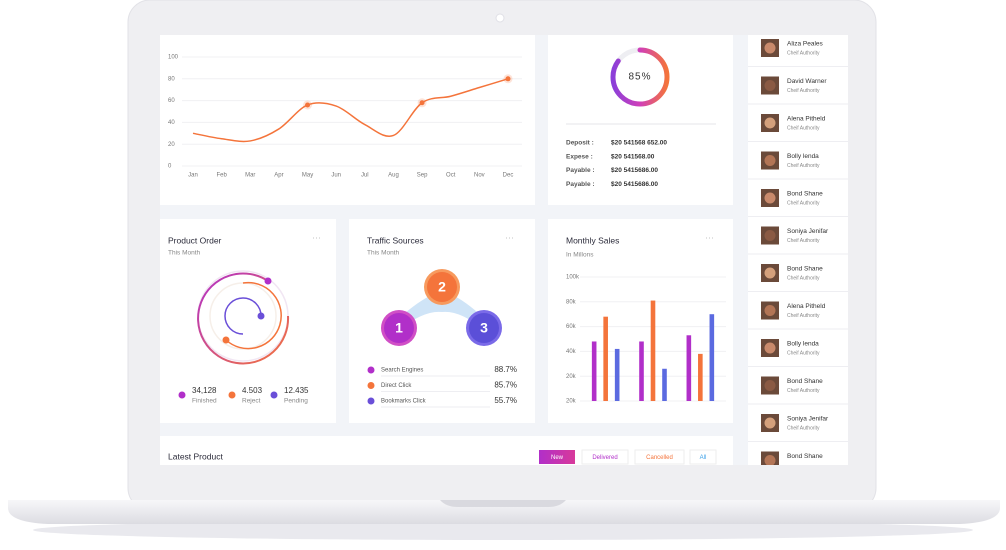 The width and height of the screenshot is (1006, 550). I want to click on filter-button-label: All, so click(703, 458).